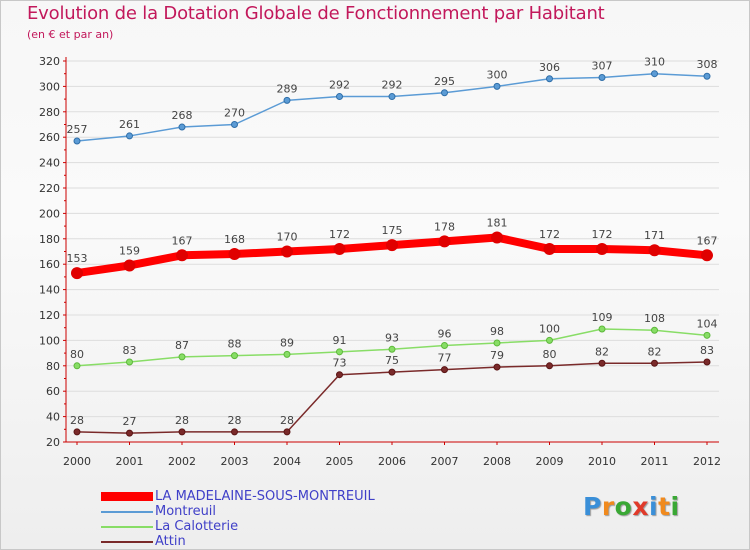  What do you see at coordinates (640, 506) in the screenshot?
I see `logo-letter: x` at bounding box center [640, 506].